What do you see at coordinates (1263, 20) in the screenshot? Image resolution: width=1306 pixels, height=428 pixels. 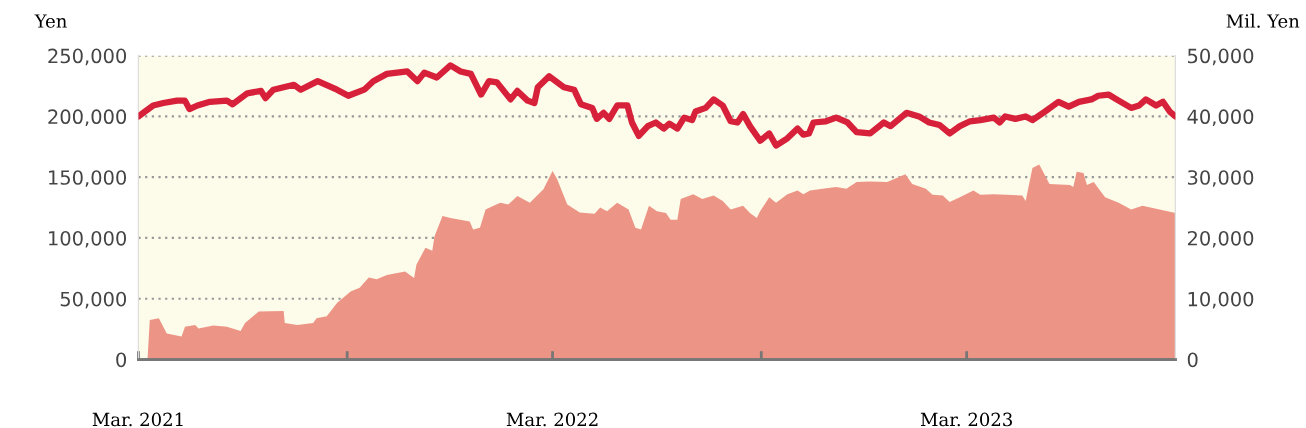 I see `y2-axis-title: Mil. Yen` at bounding box center [1263, 20].